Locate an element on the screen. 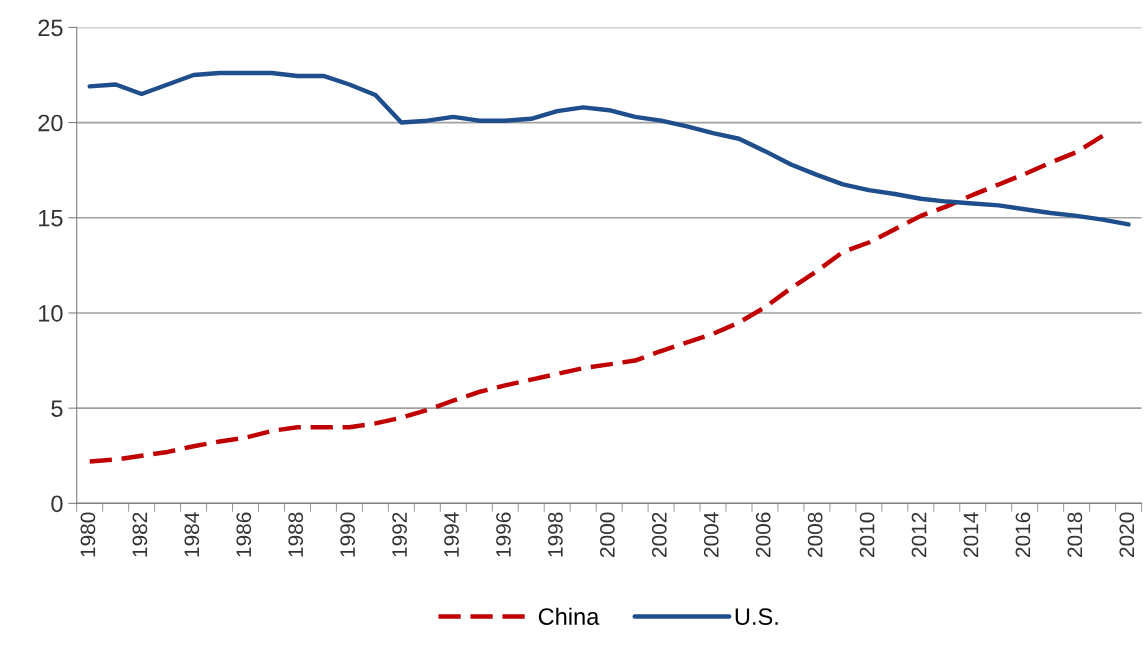 The width and height of the screenshot is (1145, 652). x-tick-label: 1992 is located at coordinates (399, 534).